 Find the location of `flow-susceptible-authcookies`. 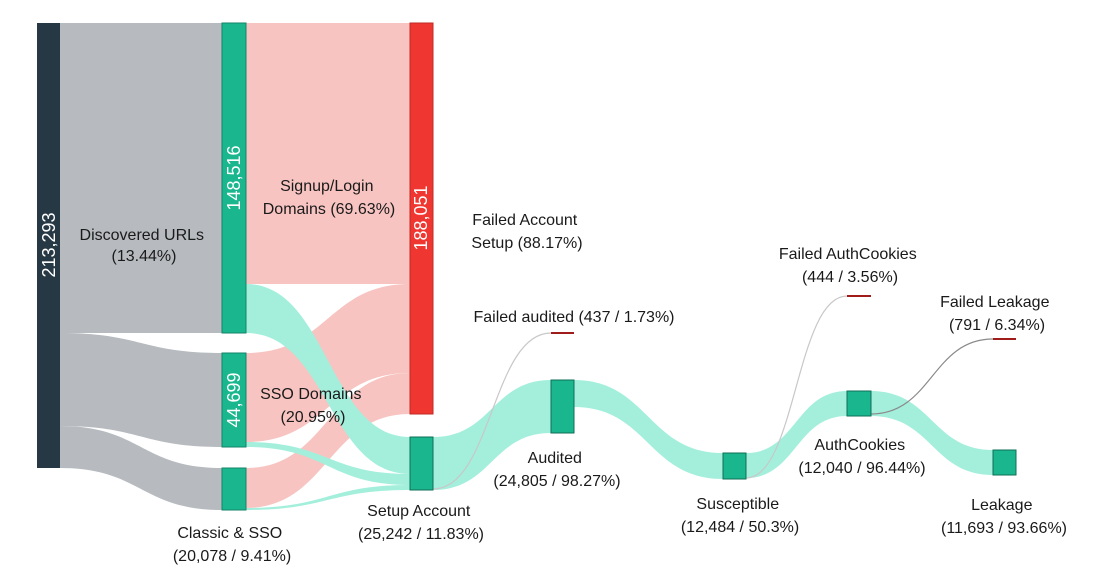

flow-susceptible-authcookies is located at coordinates (796, 434).